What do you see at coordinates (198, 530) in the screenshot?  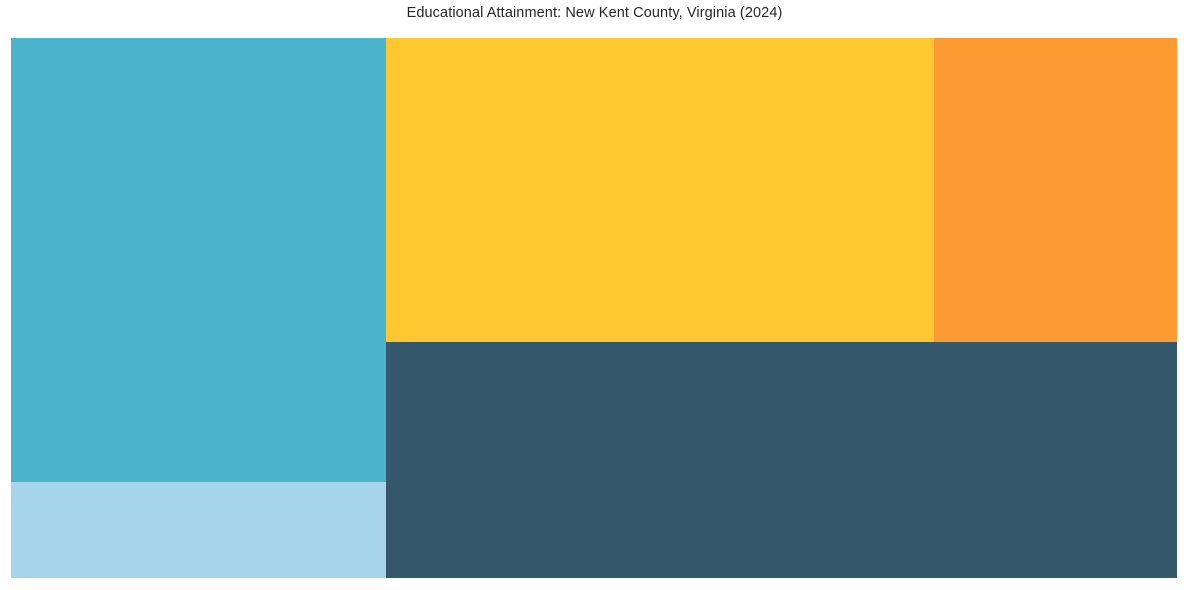 I see `treemap-tile-less-than-high-school: Less than high school` at bounding box center [198, 530].